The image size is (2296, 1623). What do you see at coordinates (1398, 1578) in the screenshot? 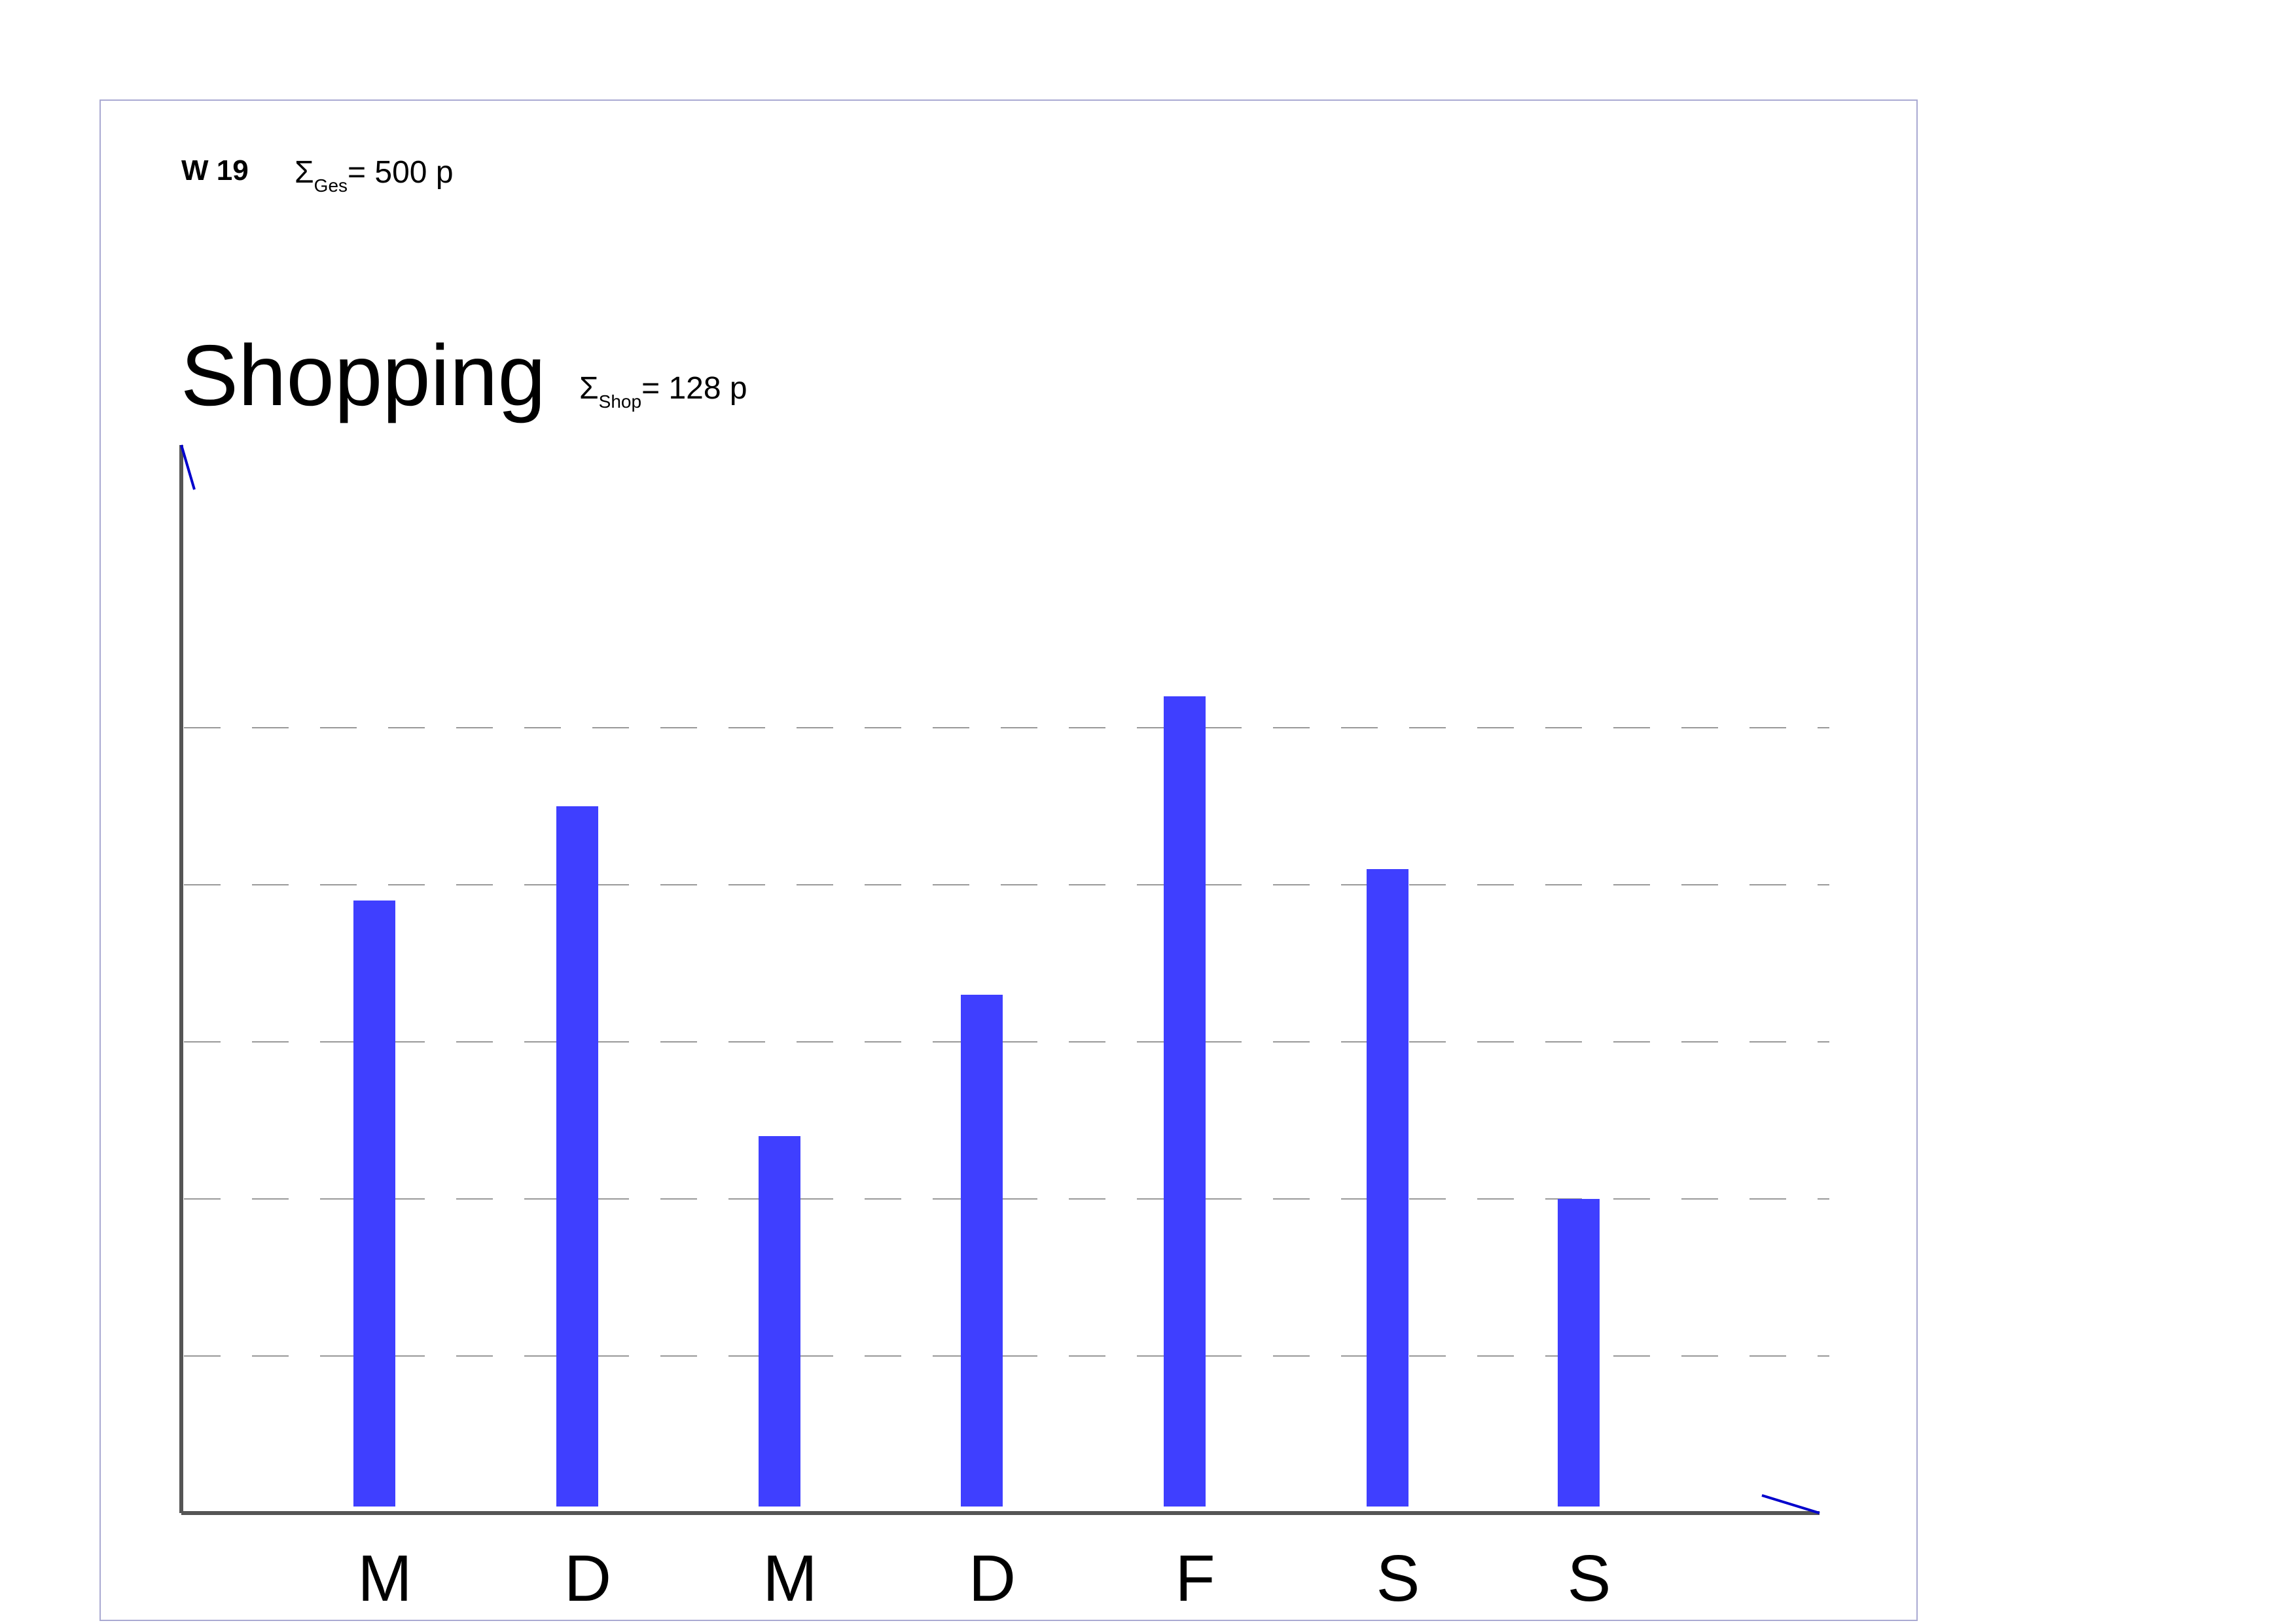
I see `x-tick-label-6: S` at bounding box center [1398, 1578].